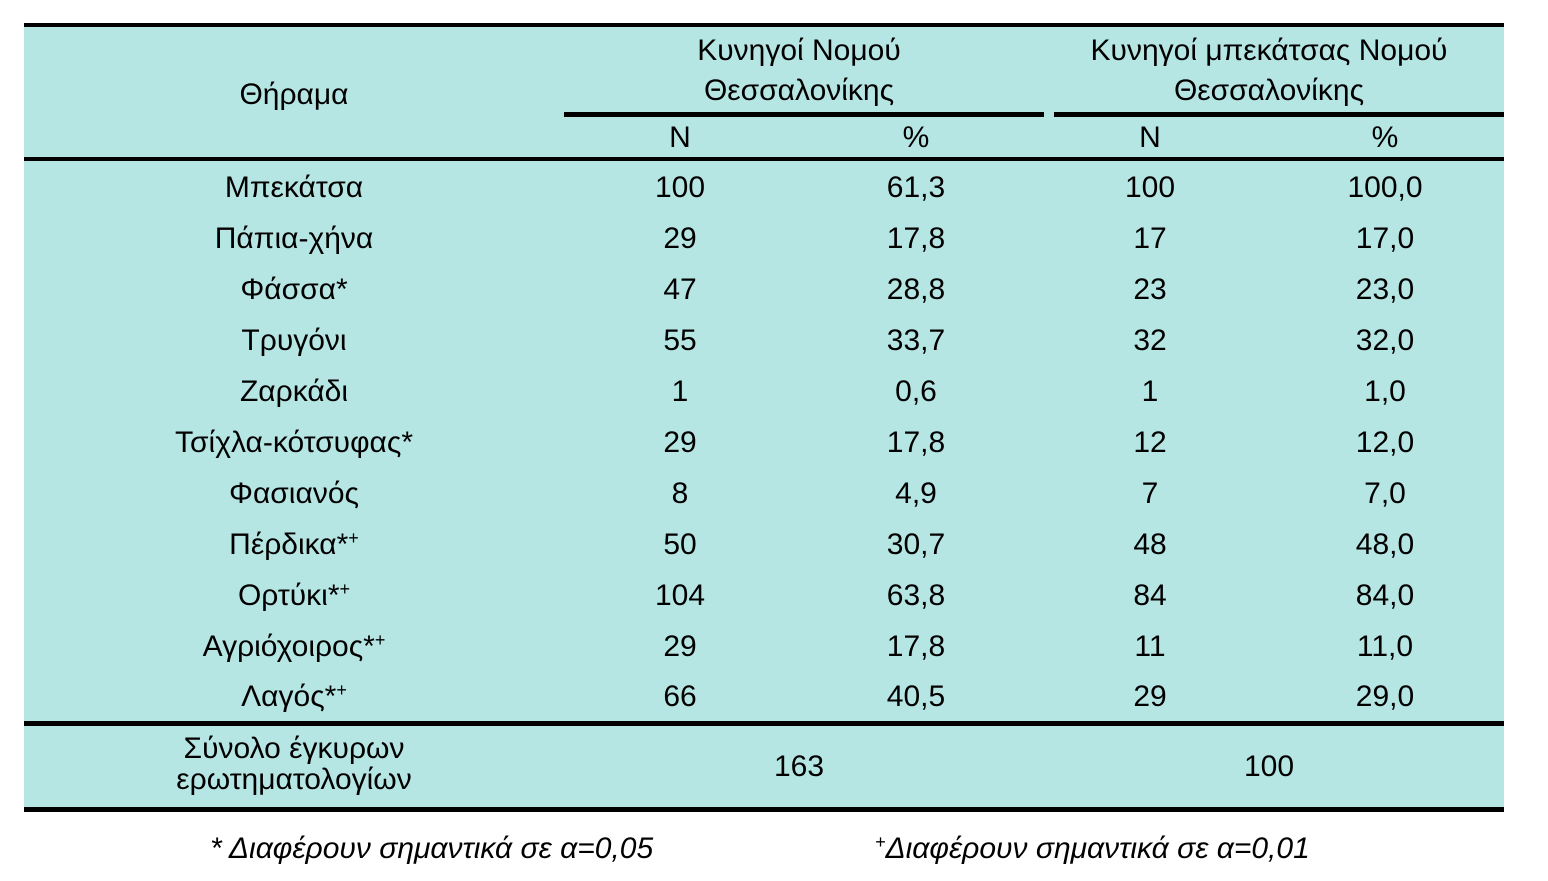 The width and height of the screenshot is (1548, 881). Describe the element at coordinates (294, 94) in the screenshot. I see `game-column-header: Θήραμα` at that location.